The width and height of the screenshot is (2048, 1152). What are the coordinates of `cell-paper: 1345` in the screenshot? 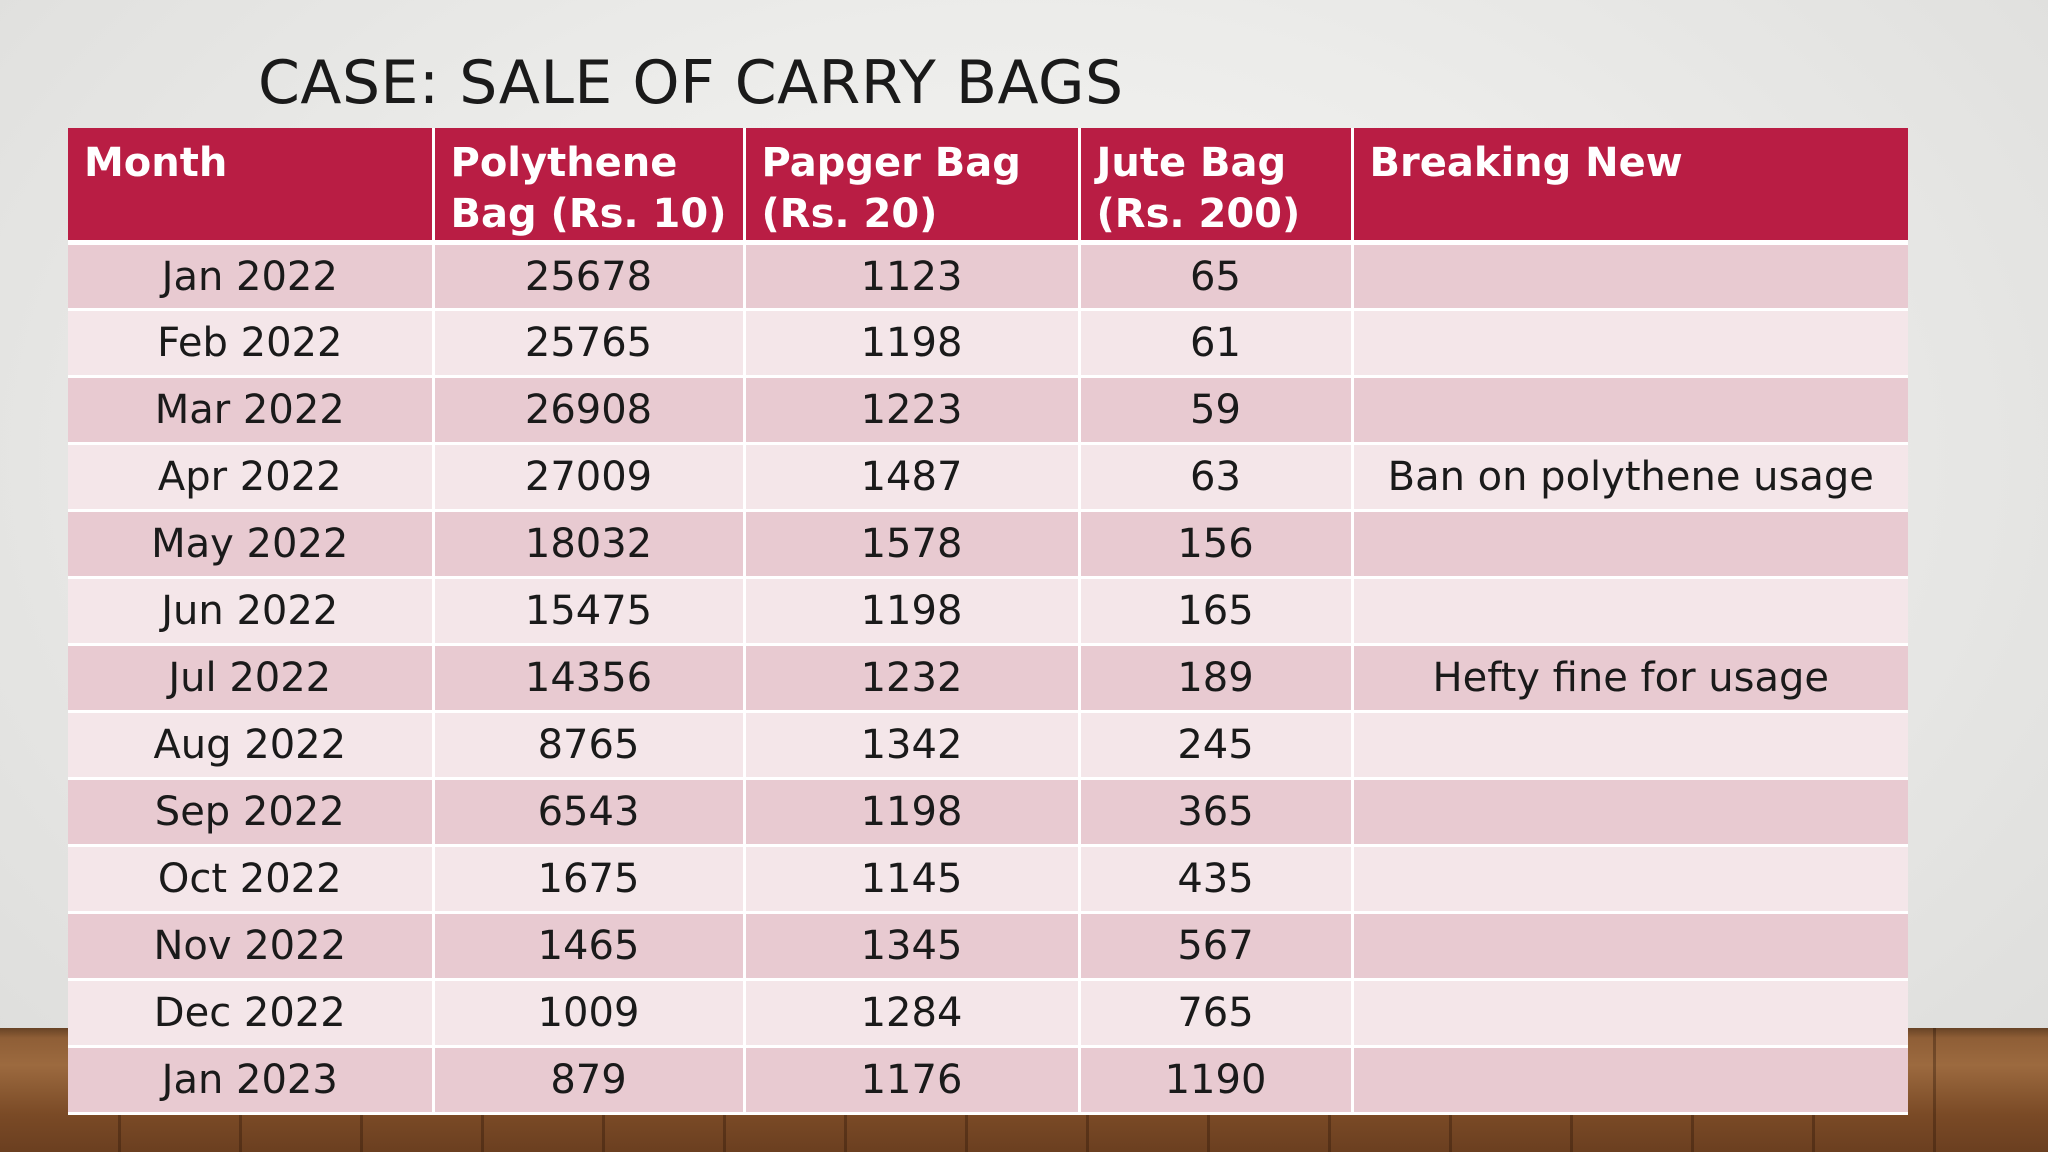 It's located at (912, 946).